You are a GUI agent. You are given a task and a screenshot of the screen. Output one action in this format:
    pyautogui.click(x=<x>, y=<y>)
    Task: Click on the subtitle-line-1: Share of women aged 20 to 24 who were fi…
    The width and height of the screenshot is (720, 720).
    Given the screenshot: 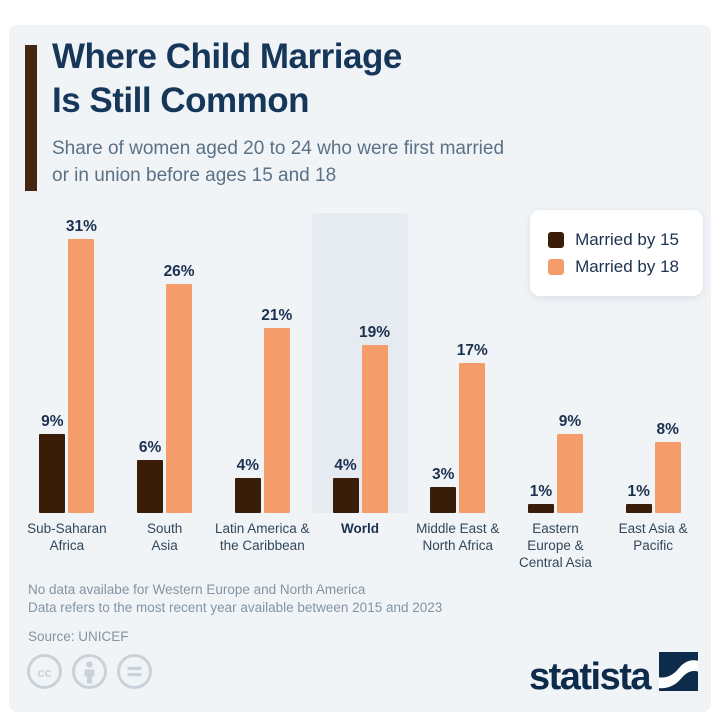 What is the action you would take?
    pyautogui.click(x=278, y=148)
    